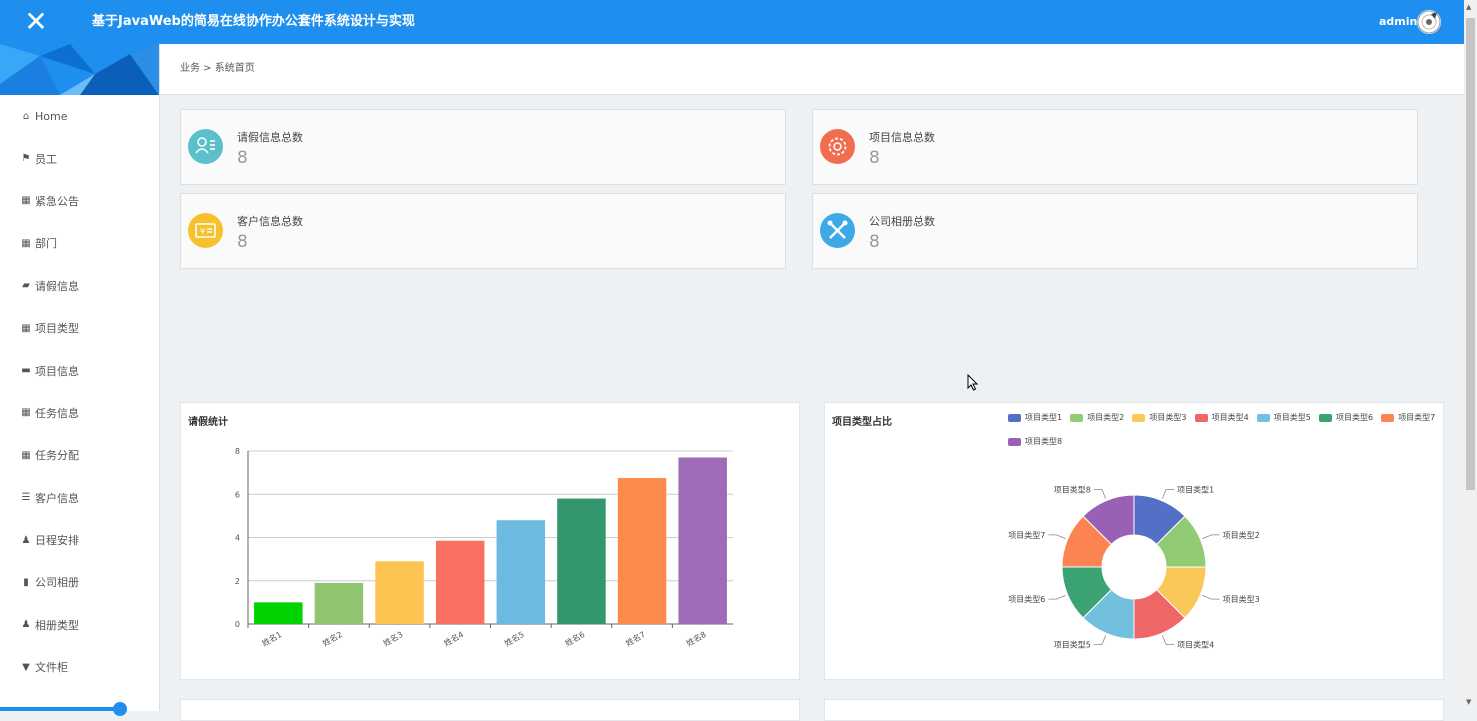 The width and height of the screenshot is (1477, 721). I want to click on sidebar-item-customer: ☰ 客户信息, so click(50, 498).